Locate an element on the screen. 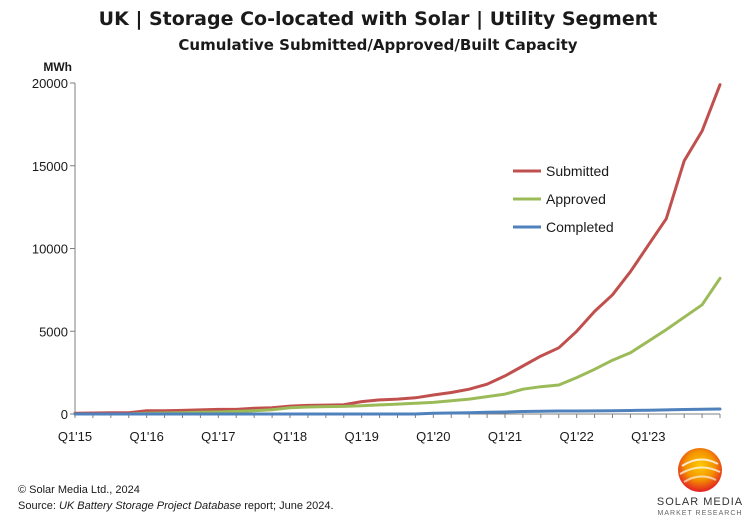 This screenshot has width=756, height=529. x-tick-label: Q1'23 is located at coordinates (648, 436).